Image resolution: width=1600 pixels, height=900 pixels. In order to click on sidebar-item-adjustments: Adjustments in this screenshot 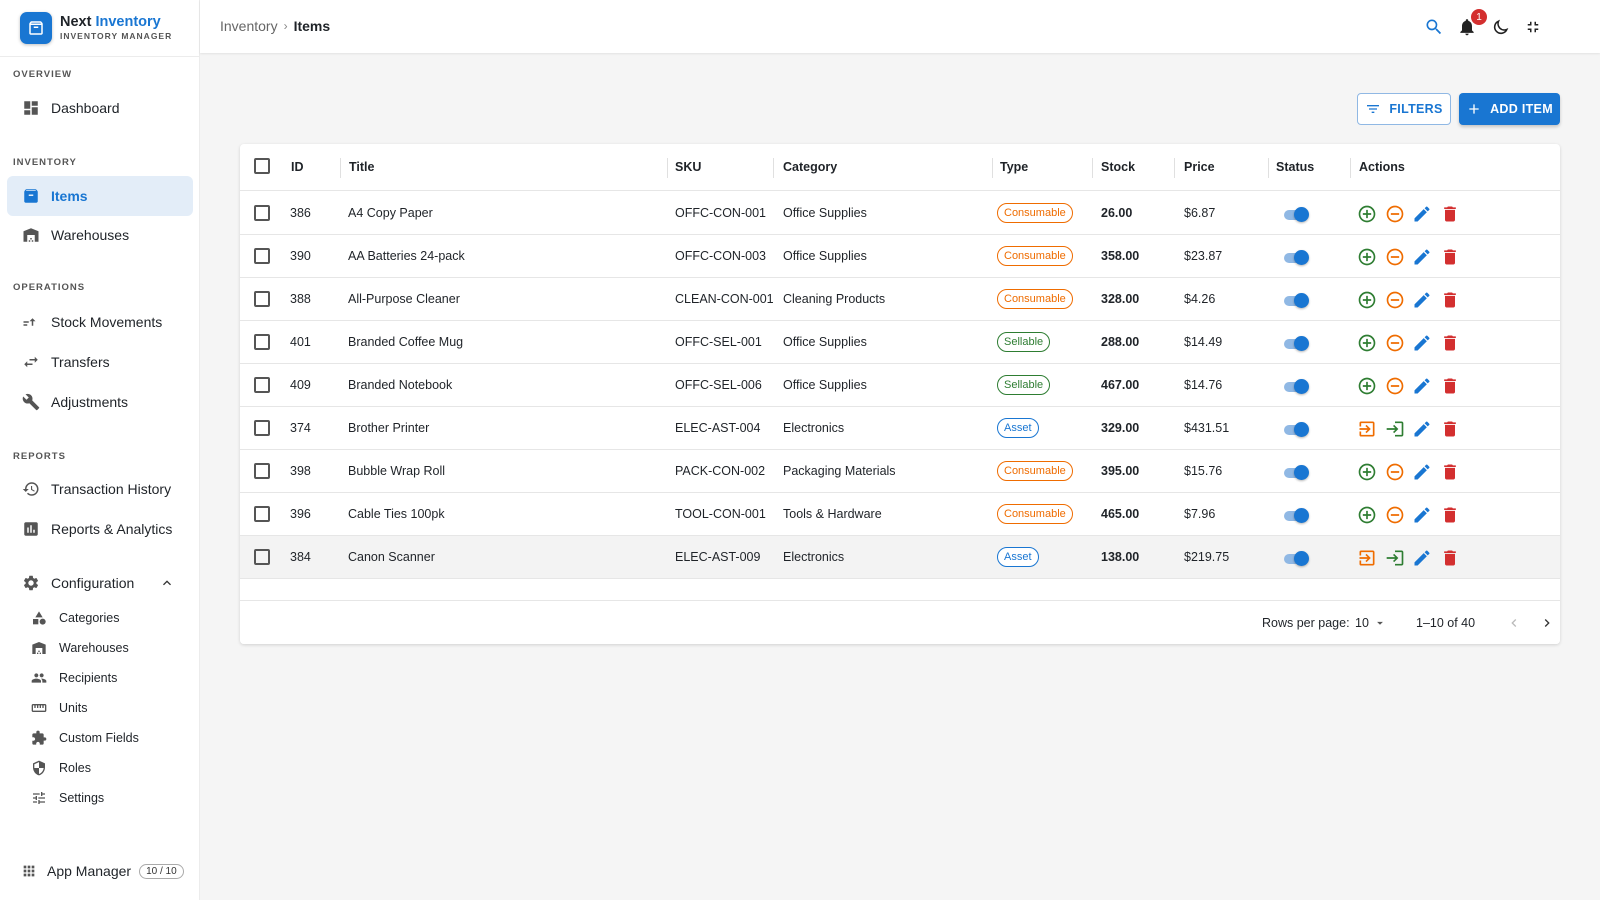, I will do `click(100, 402)`.